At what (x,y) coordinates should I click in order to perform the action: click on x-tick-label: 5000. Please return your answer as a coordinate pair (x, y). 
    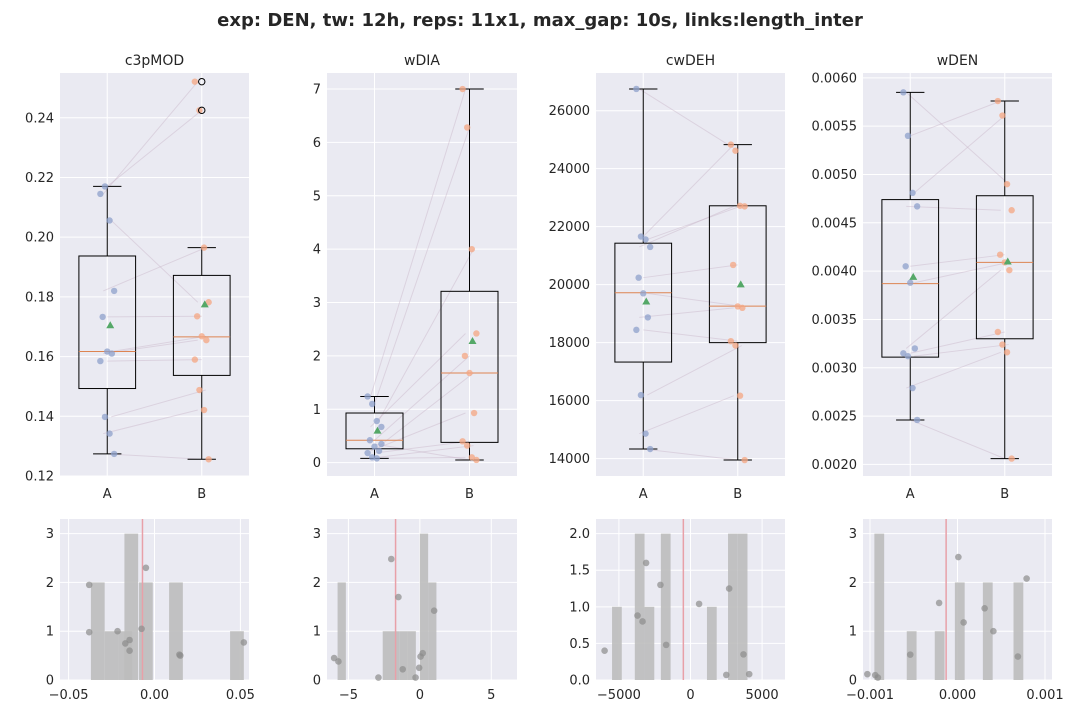
    Looking at the image, I should click on (762, 695).